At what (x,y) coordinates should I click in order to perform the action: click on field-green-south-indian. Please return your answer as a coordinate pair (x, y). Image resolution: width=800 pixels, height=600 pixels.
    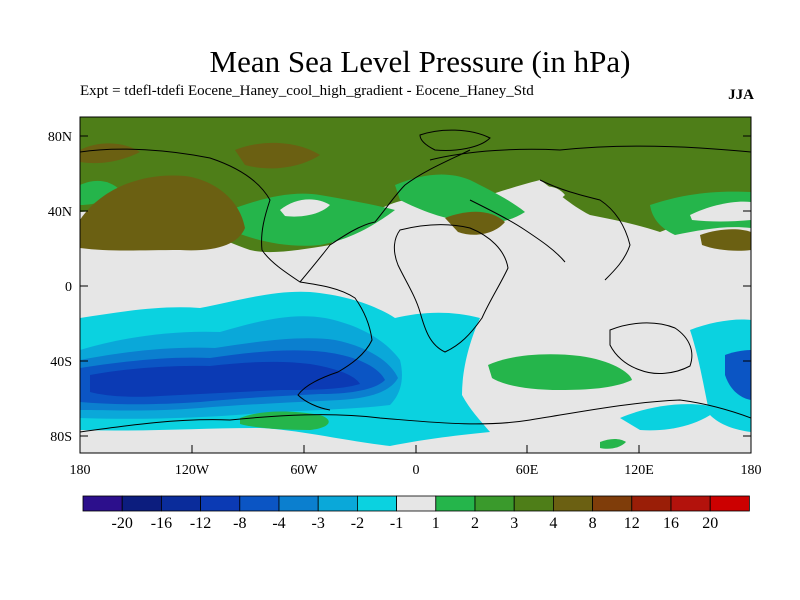
    Looking at the image, I should click on (560, 372).